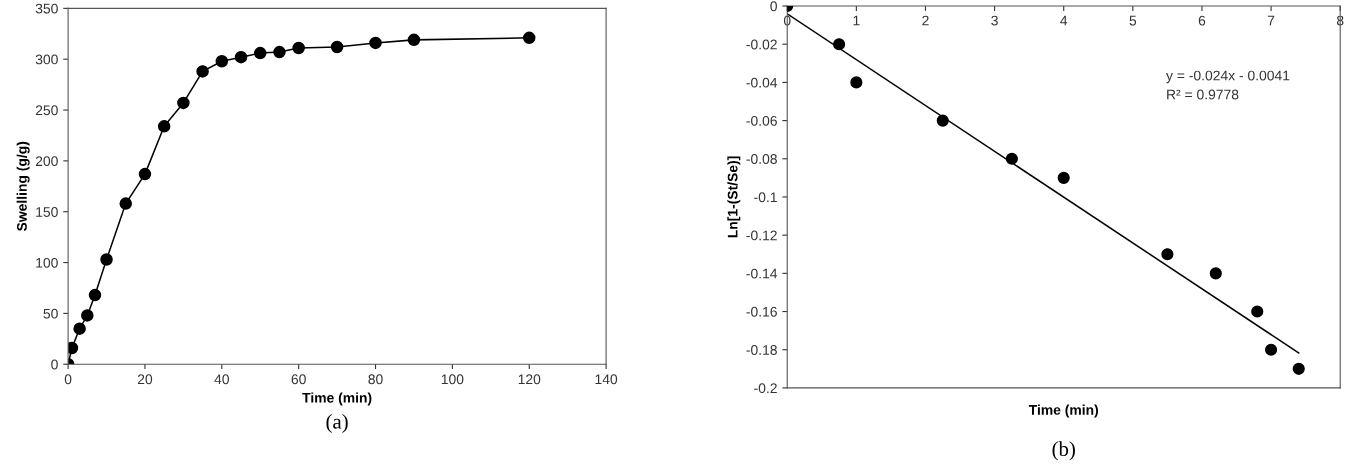 The image size is (1362, 464). Describe the element at coordinates (375, 379) in the screenshot. I see `x-tick-label: 80` at that location.